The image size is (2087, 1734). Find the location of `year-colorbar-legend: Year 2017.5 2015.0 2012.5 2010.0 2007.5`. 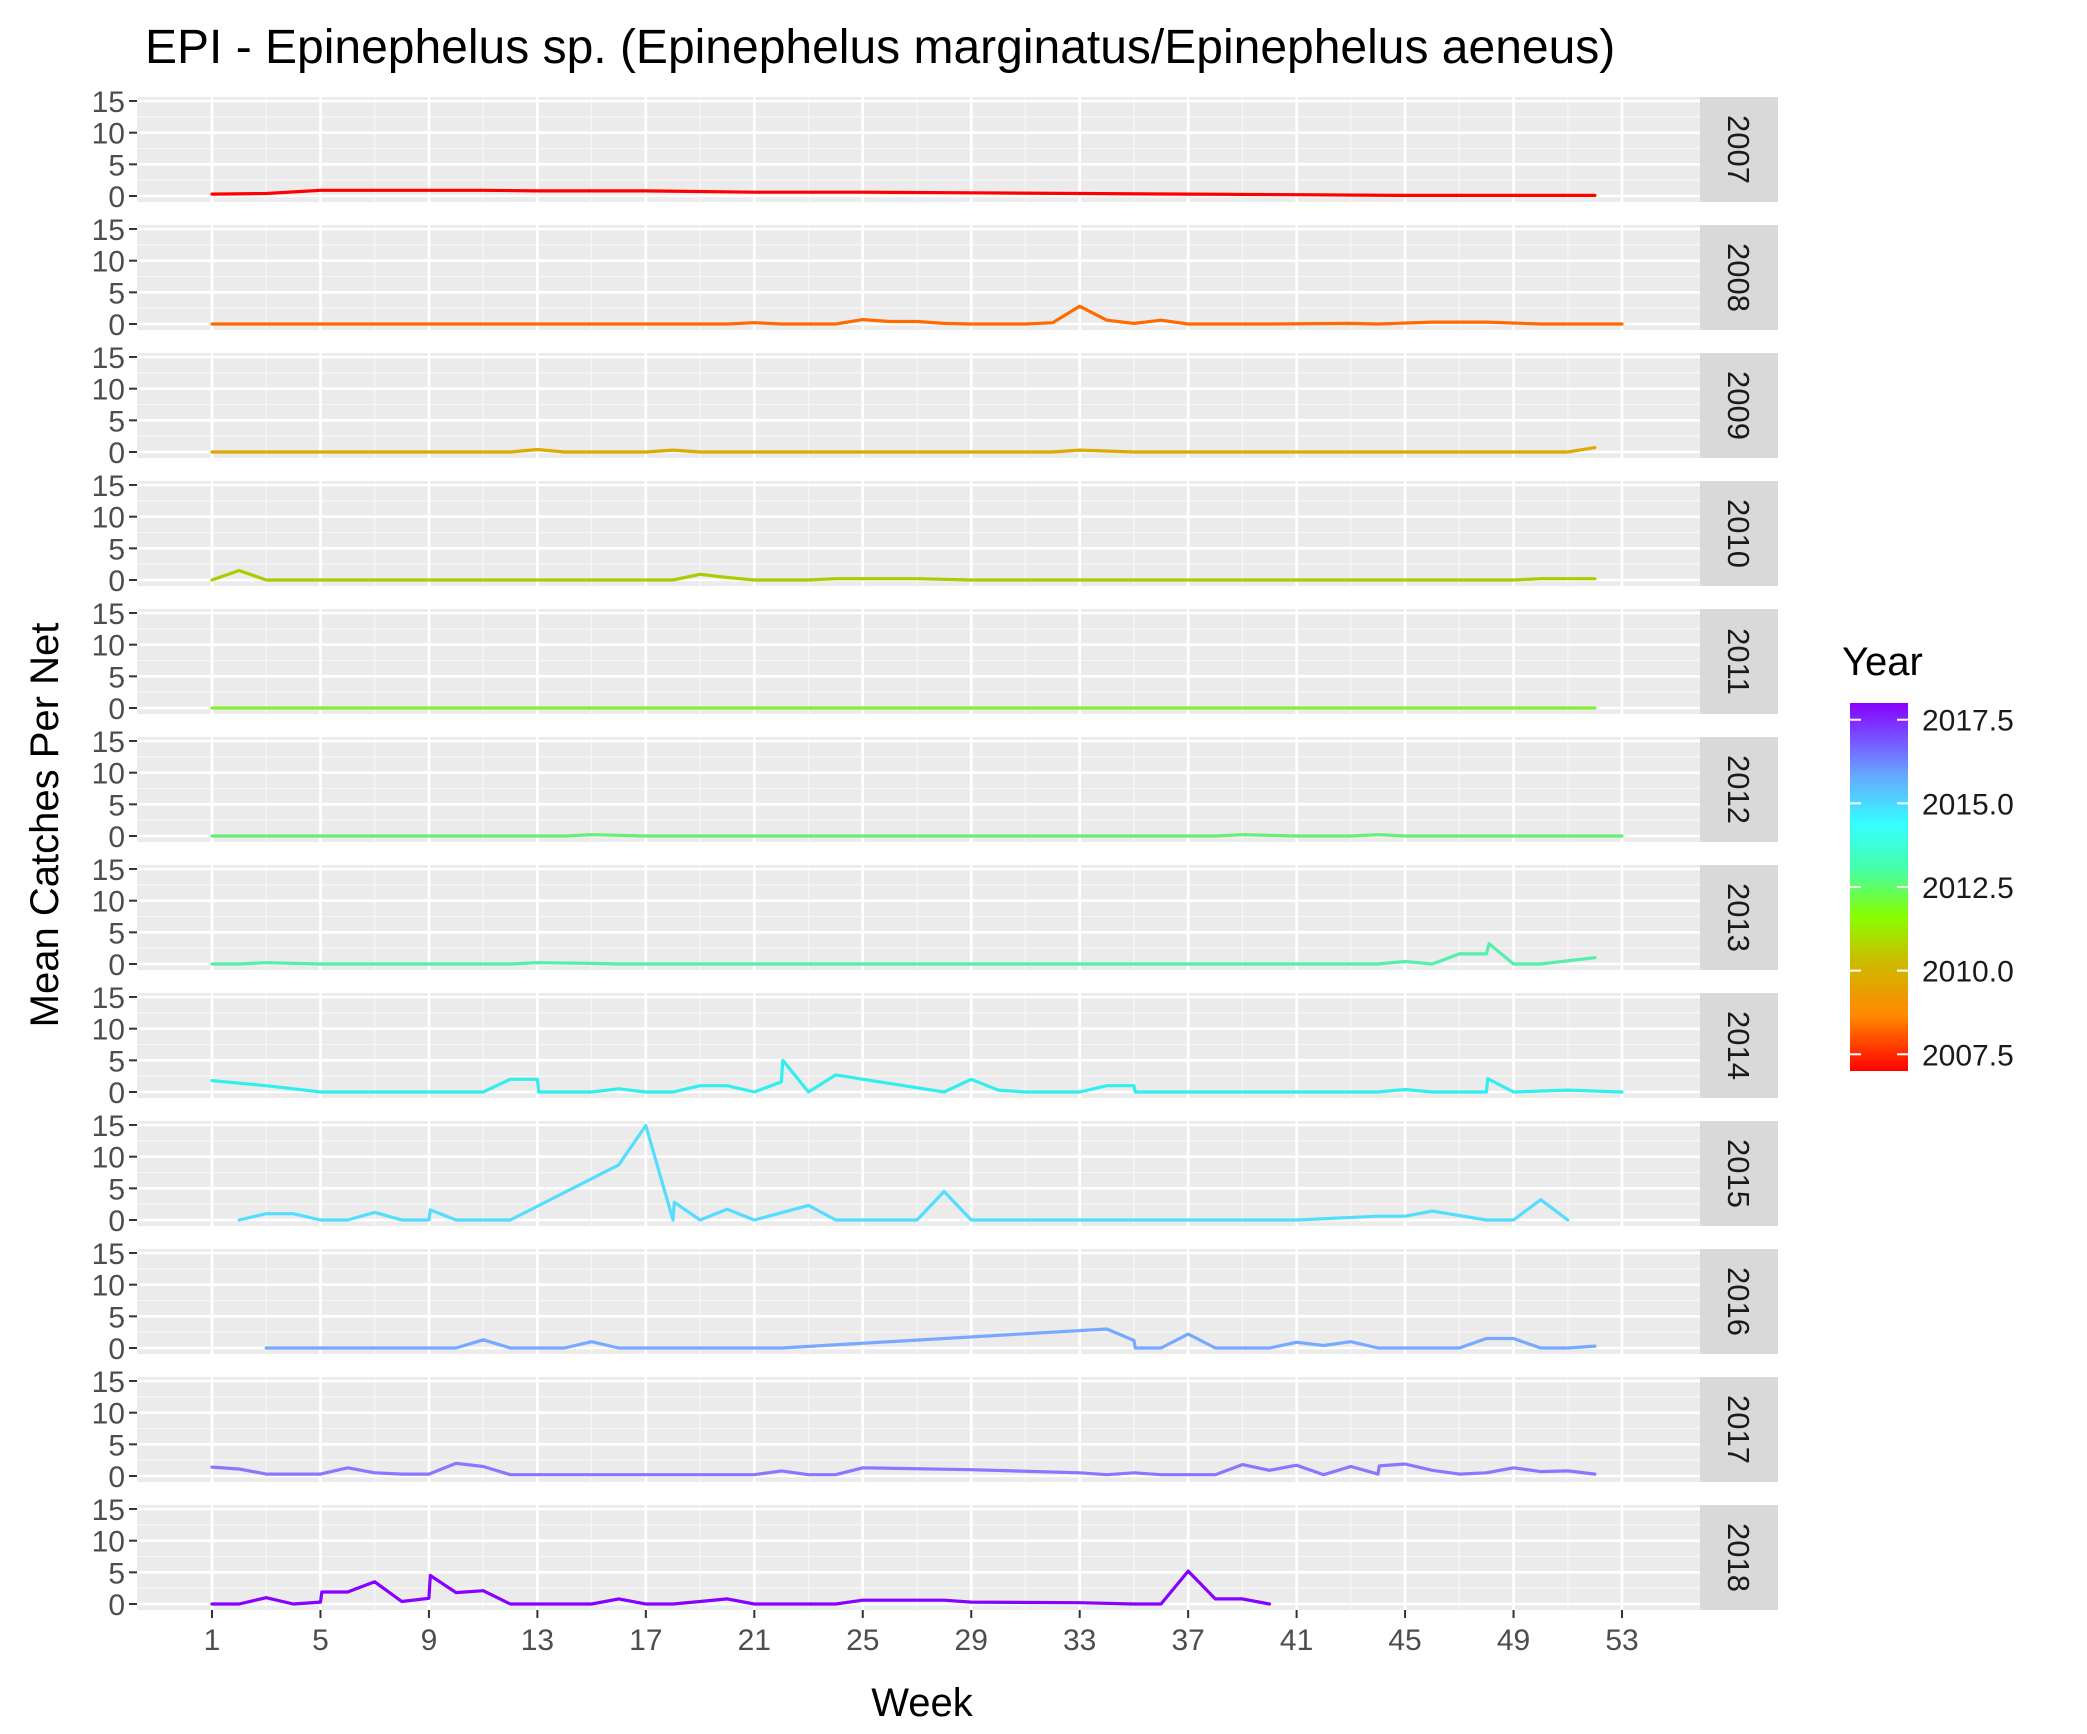

year-colorbar-legend: Year 2017.5 2015.0 2012.5 2010.0 2007.5 is located at coordinates (1928, 856).